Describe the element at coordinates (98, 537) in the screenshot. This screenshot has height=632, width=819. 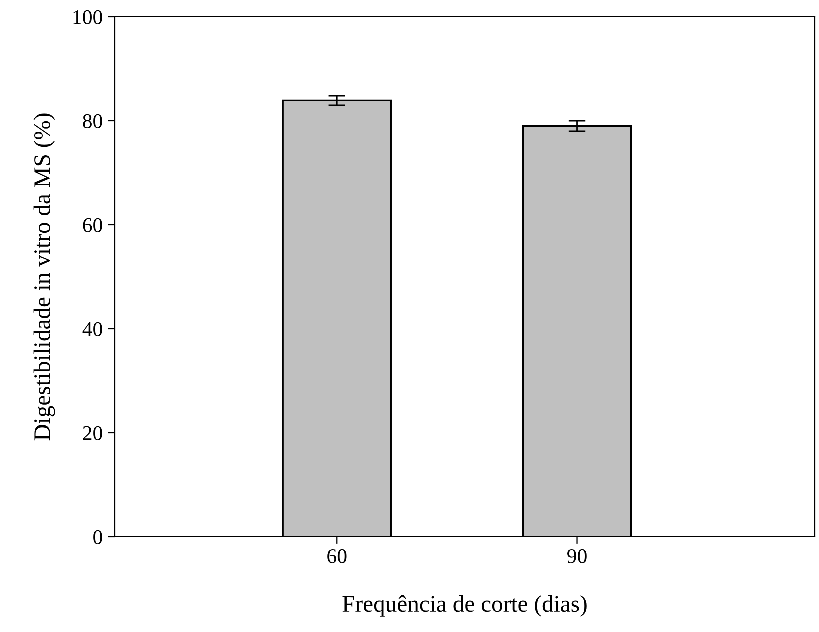
I see `y-tick-label: 0` at that location.